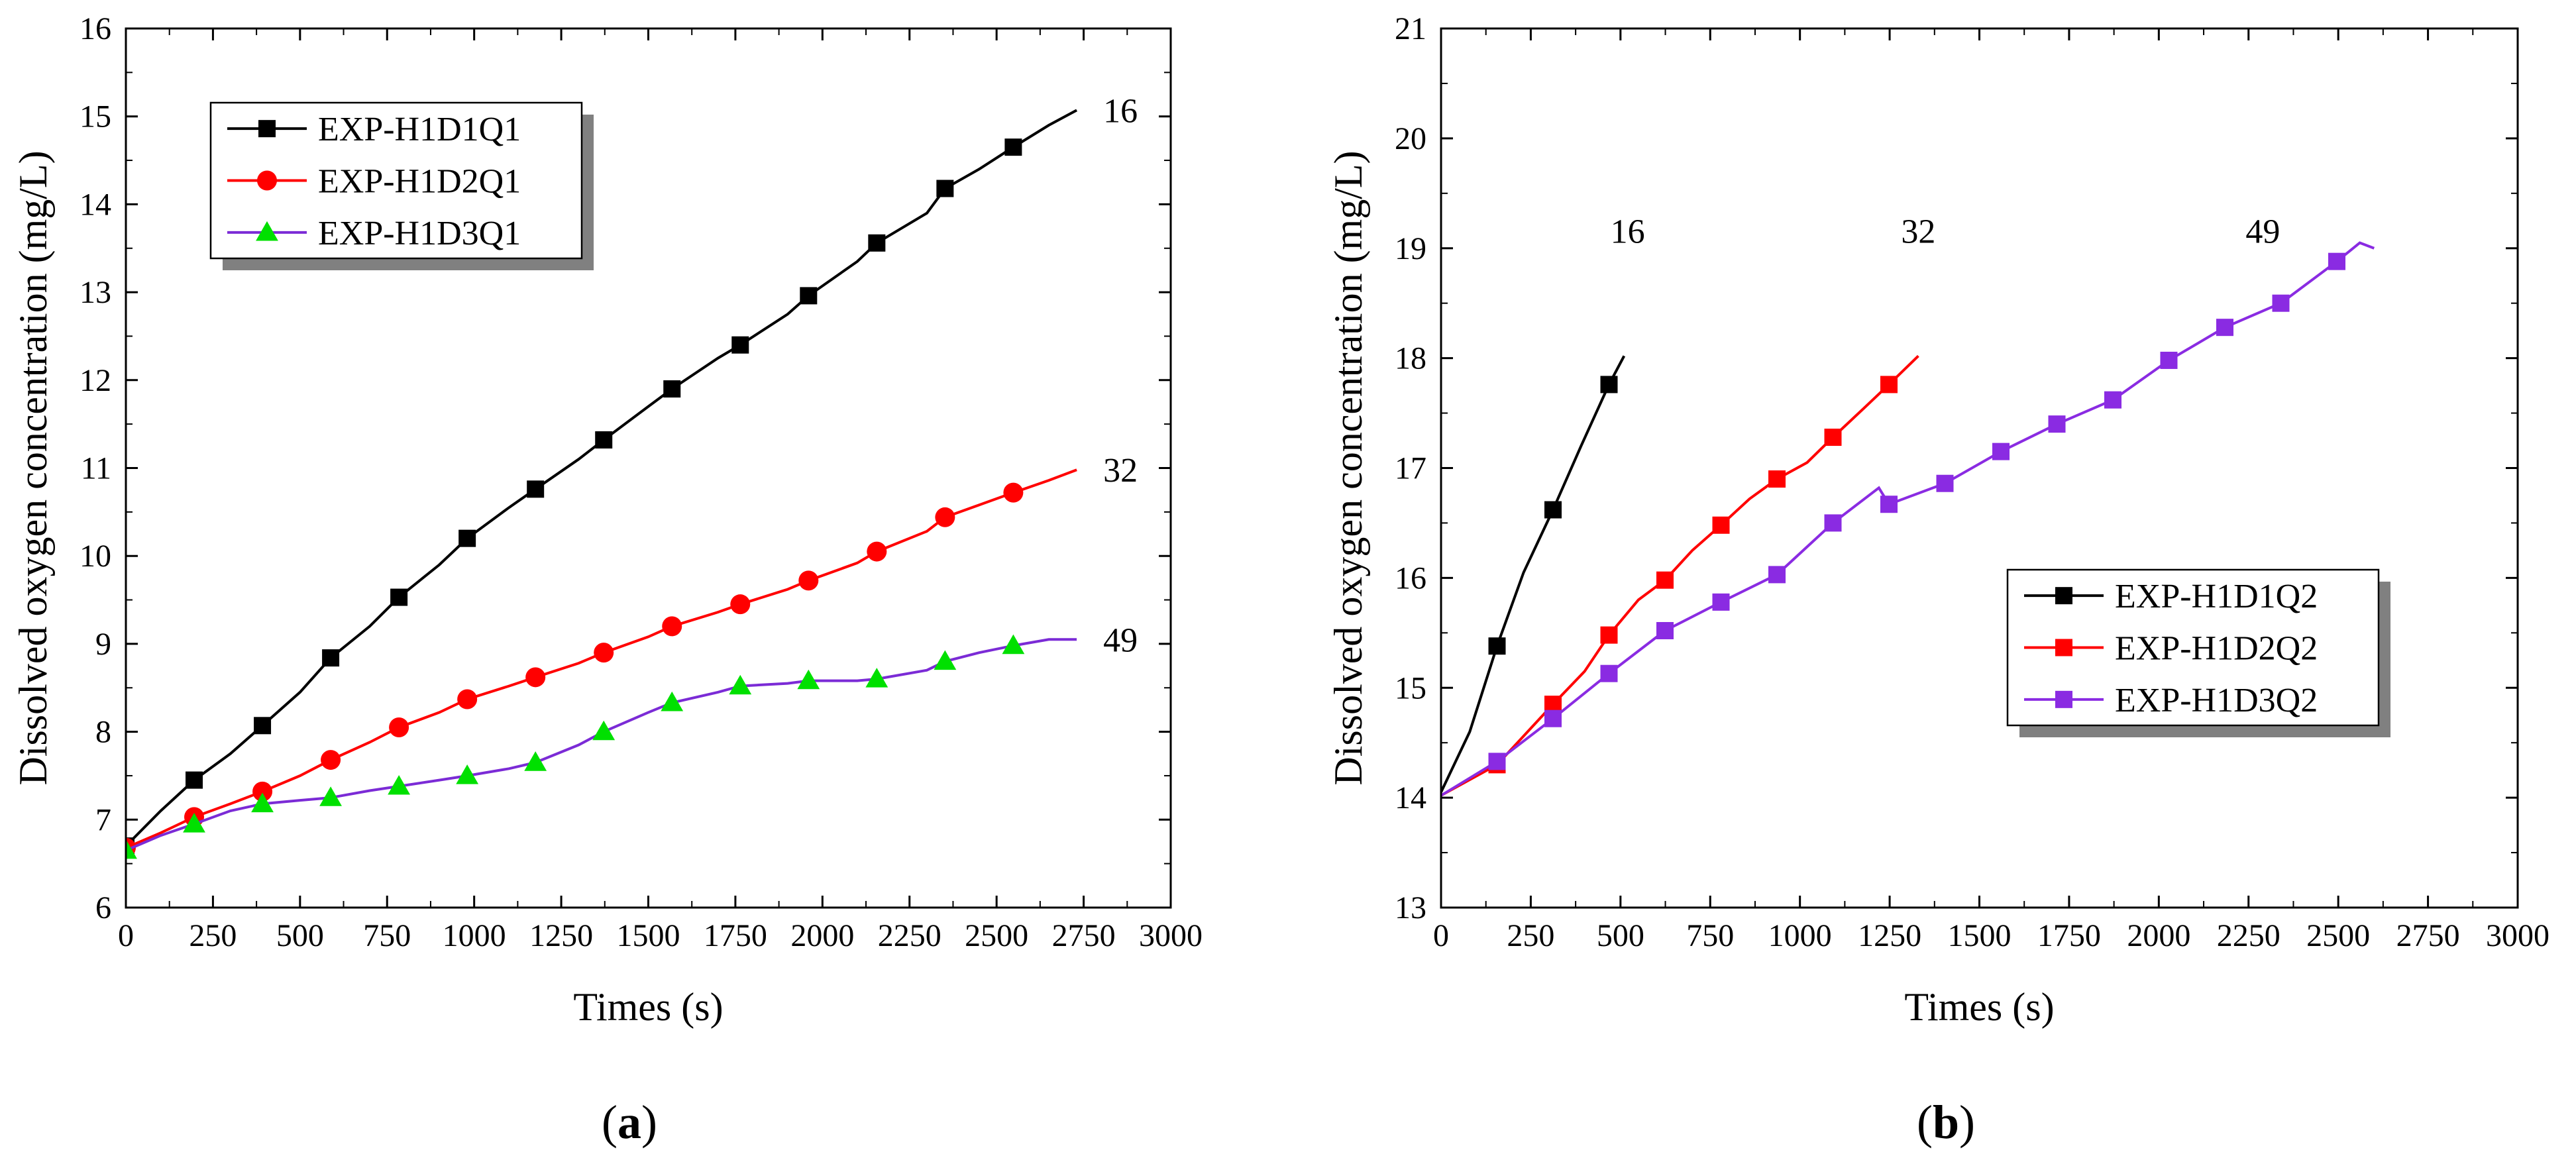  What do you see at coordinates (2171, 649) in the screenshot?
I see `legend-item: EXP-H1D2Q2` at bounding box center [2171, 649].